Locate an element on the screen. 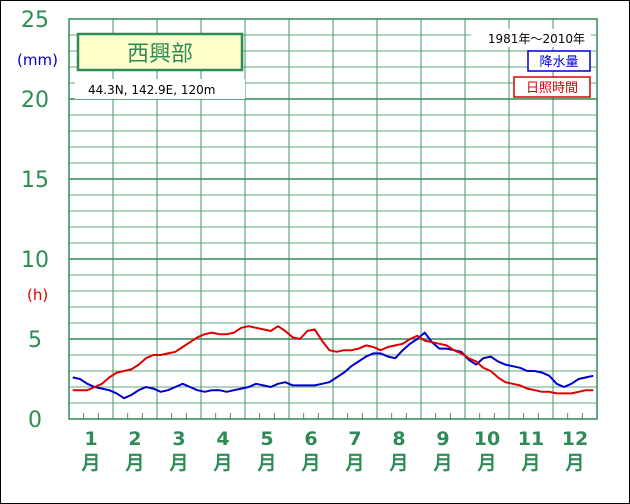  legend-sun: 日照時間 is located at coordinates (552, 88).